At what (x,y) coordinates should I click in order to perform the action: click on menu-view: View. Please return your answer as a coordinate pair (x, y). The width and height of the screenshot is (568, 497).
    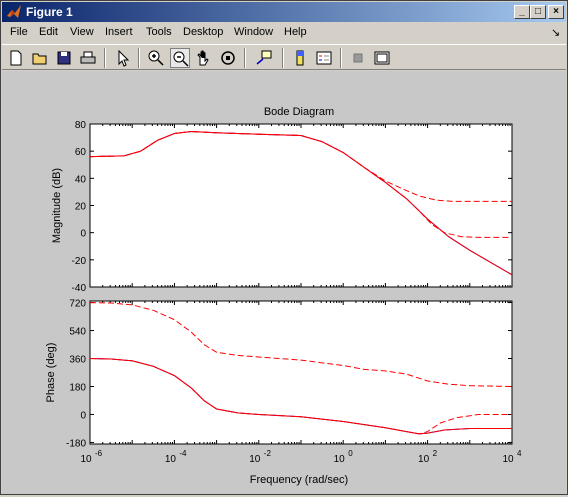
    Looking at the image, I should click on (82, 32).